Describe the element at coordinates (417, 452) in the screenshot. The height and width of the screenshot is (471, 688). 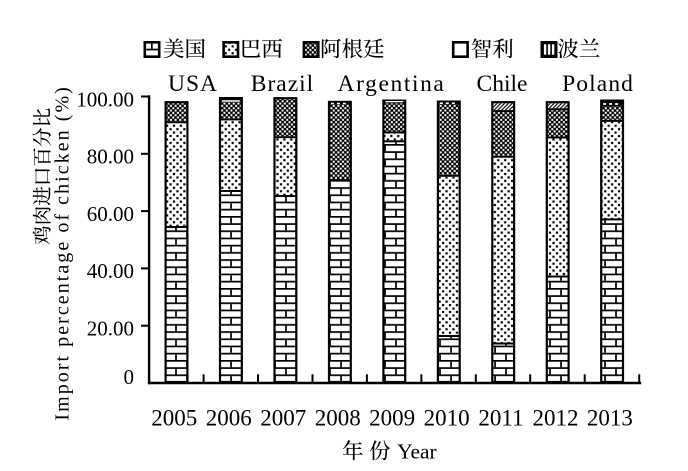
I see `svg-text: Year` at that location.